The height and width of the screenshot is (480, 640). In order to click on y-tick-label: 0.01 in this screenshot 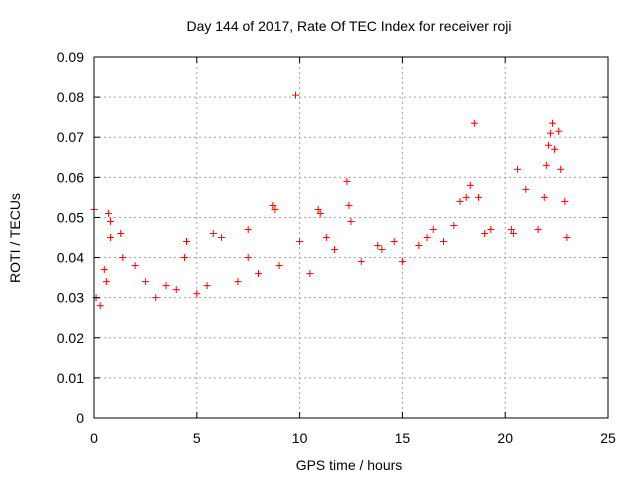, I will do `click(70, 378)`.